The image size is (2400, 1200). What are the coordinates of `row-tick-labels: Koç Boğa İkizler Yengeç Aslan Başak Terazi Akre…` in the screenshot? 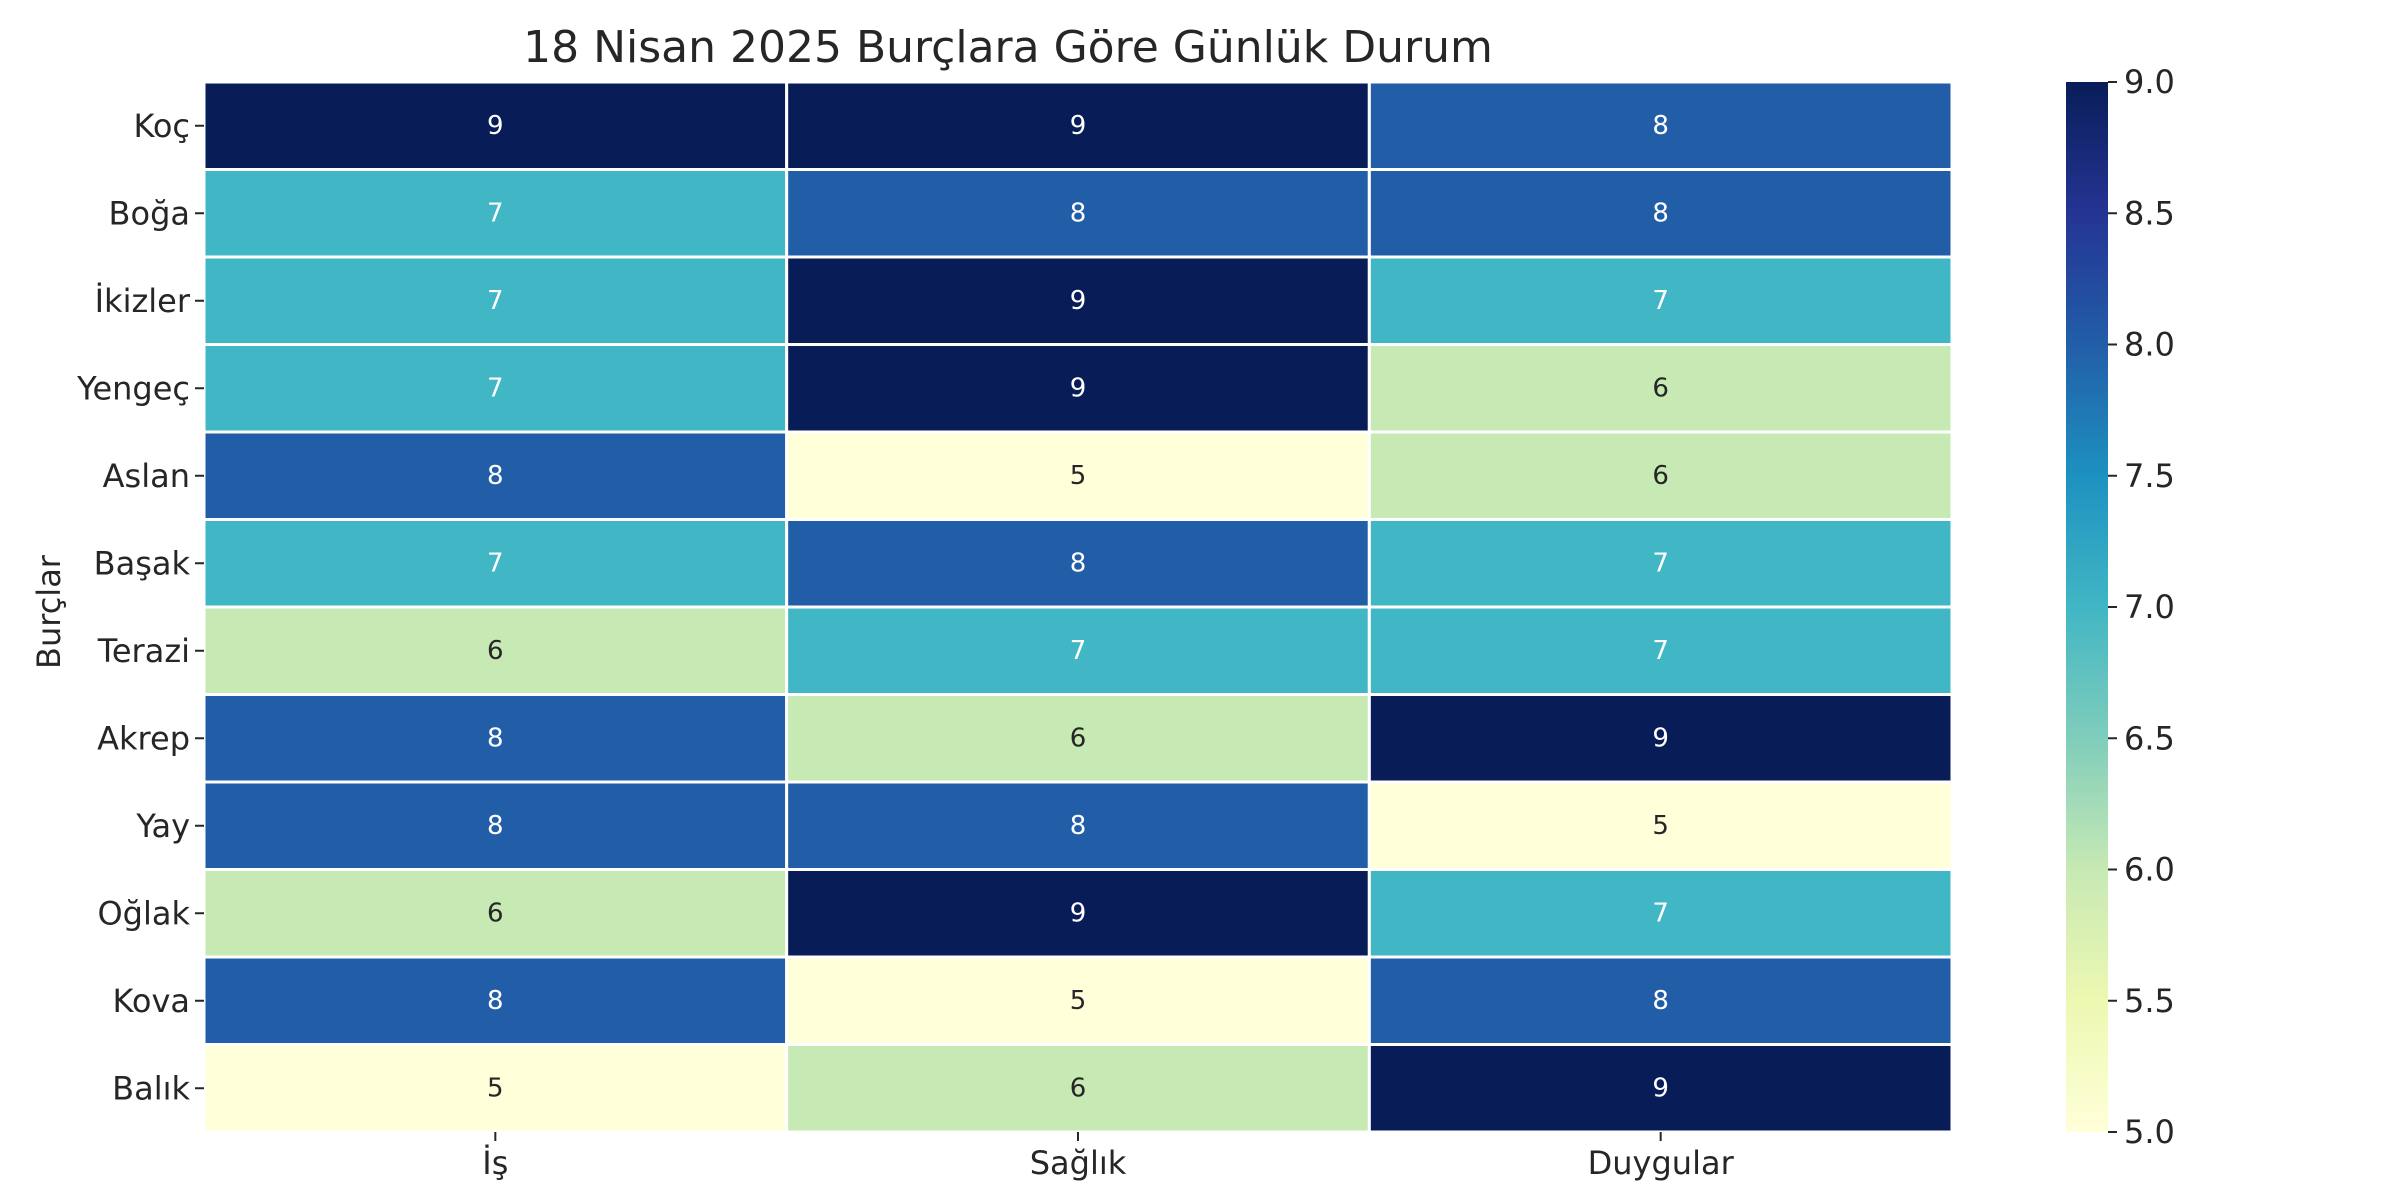 It's located at (140, 607).